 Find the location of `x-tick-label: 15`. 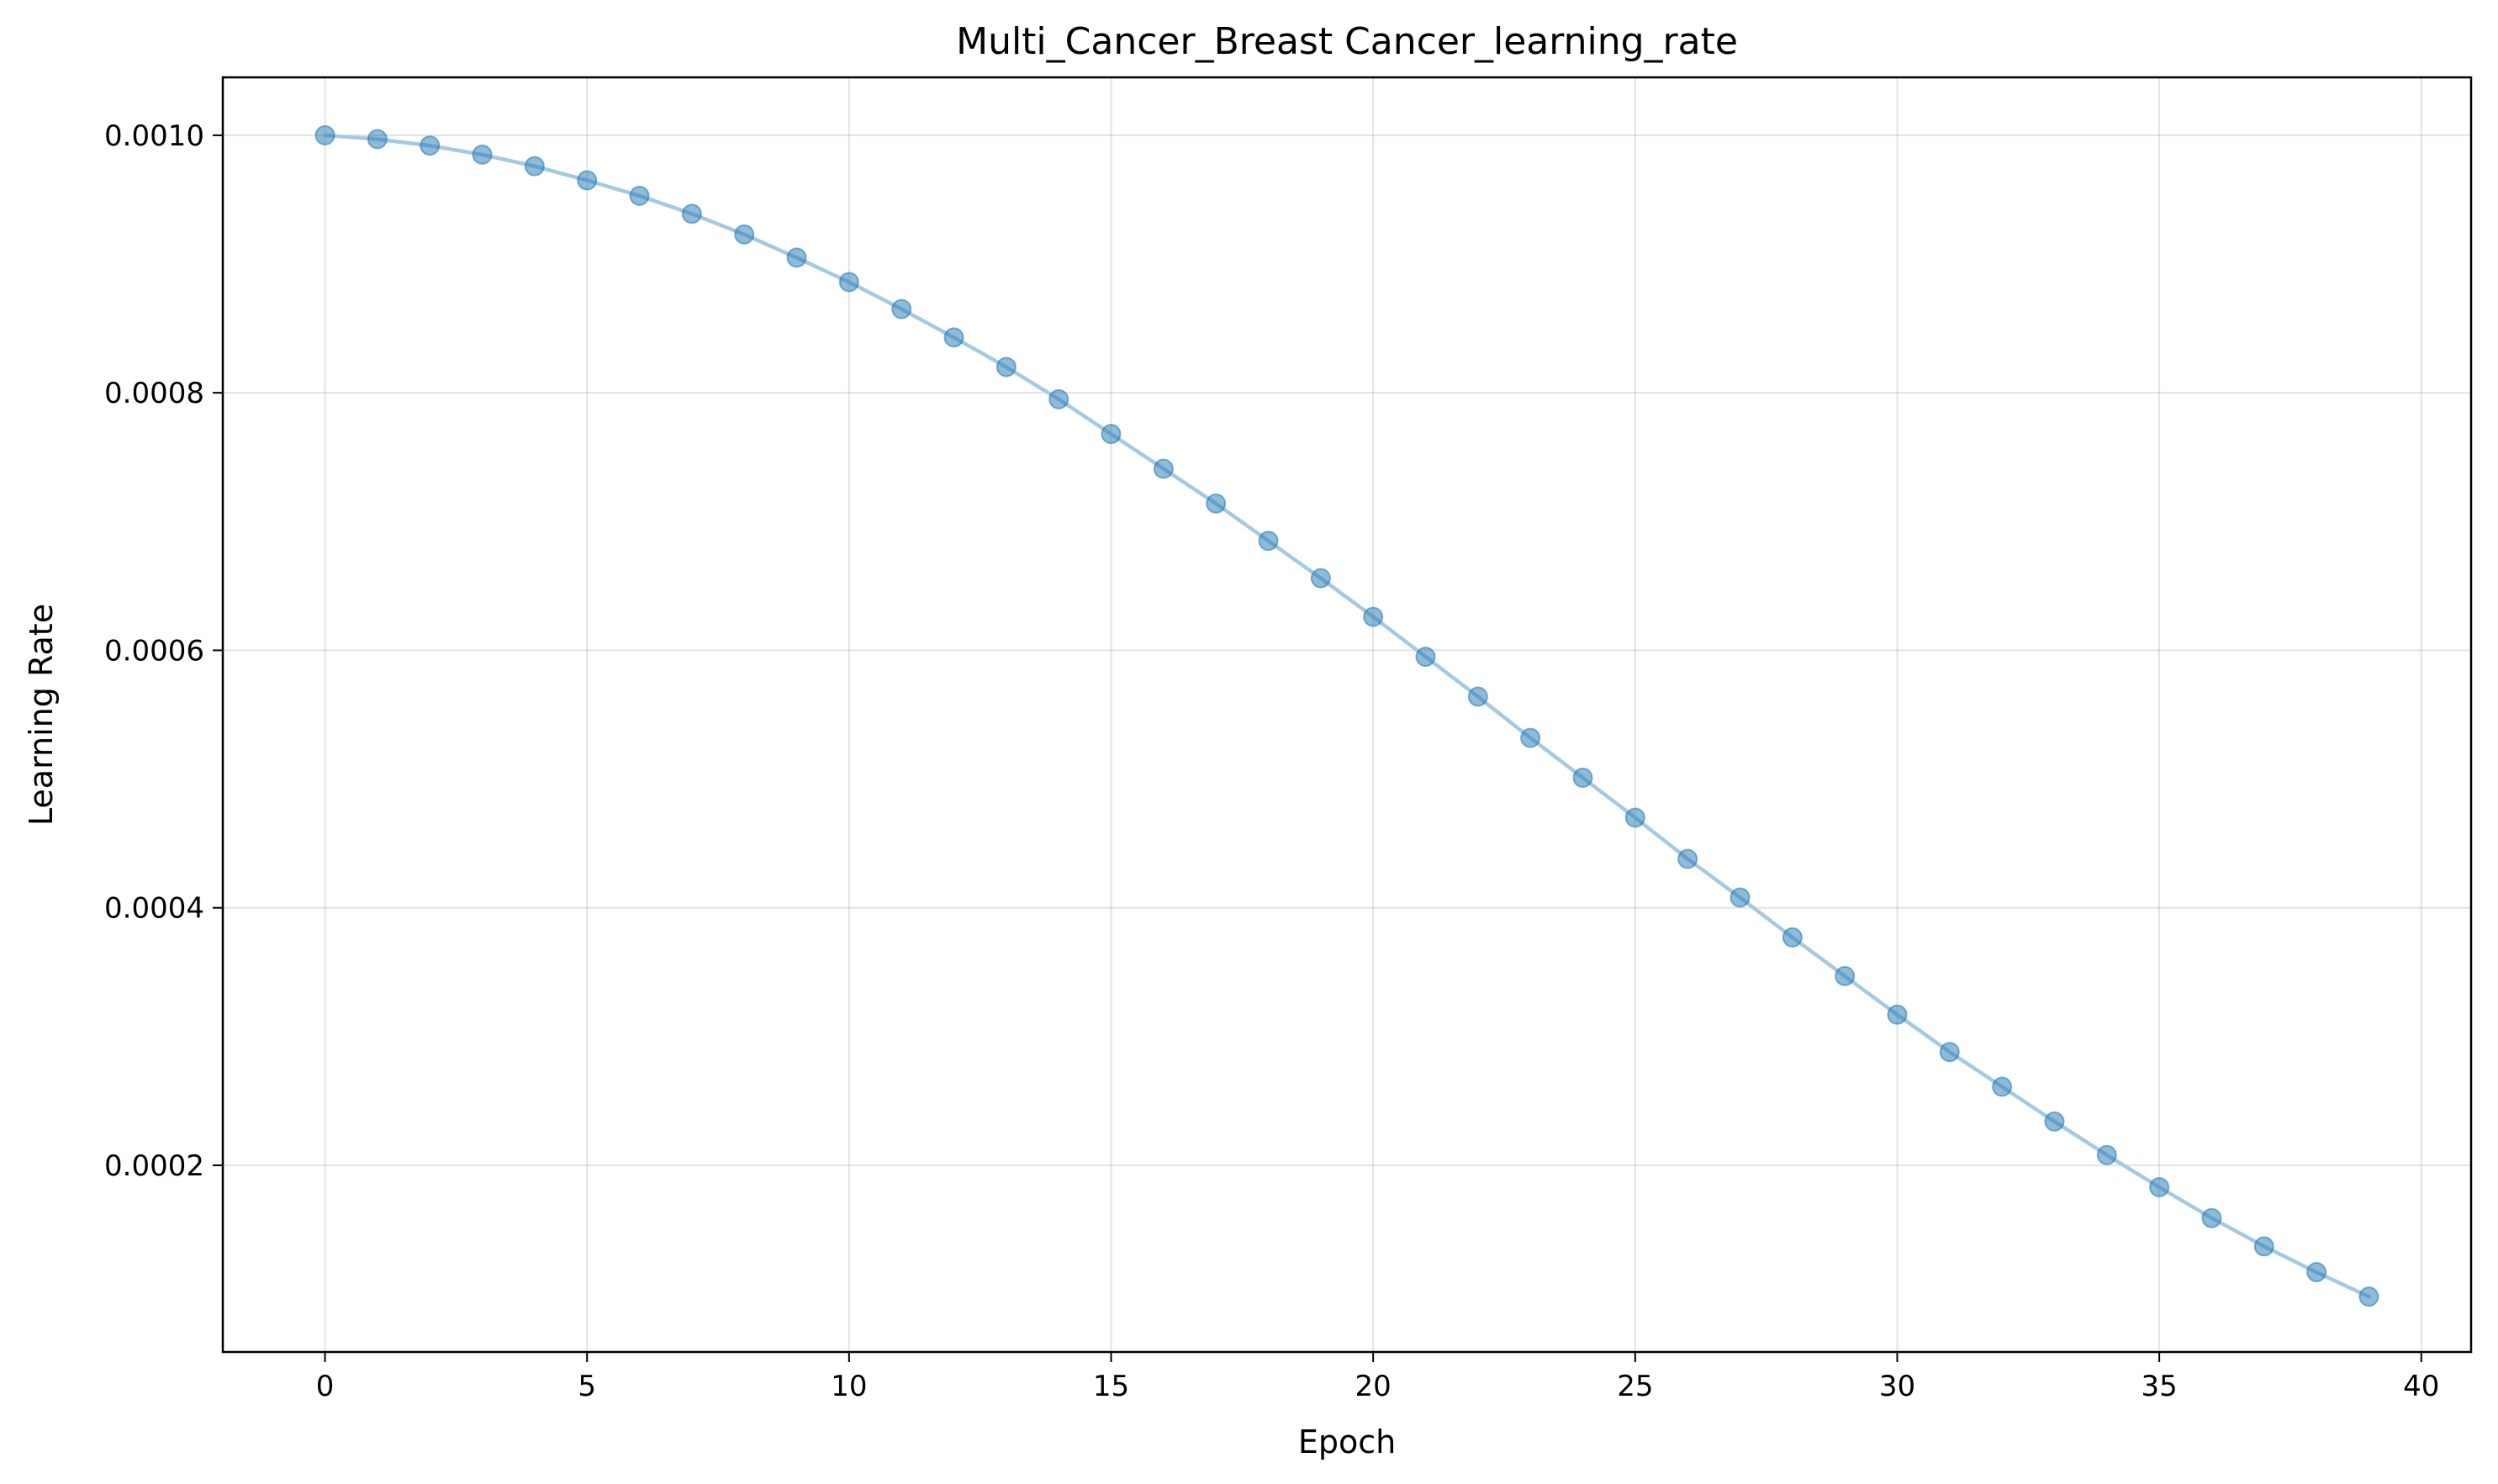

x-tick-label: 15 is located at coordinates (1111, 1386).